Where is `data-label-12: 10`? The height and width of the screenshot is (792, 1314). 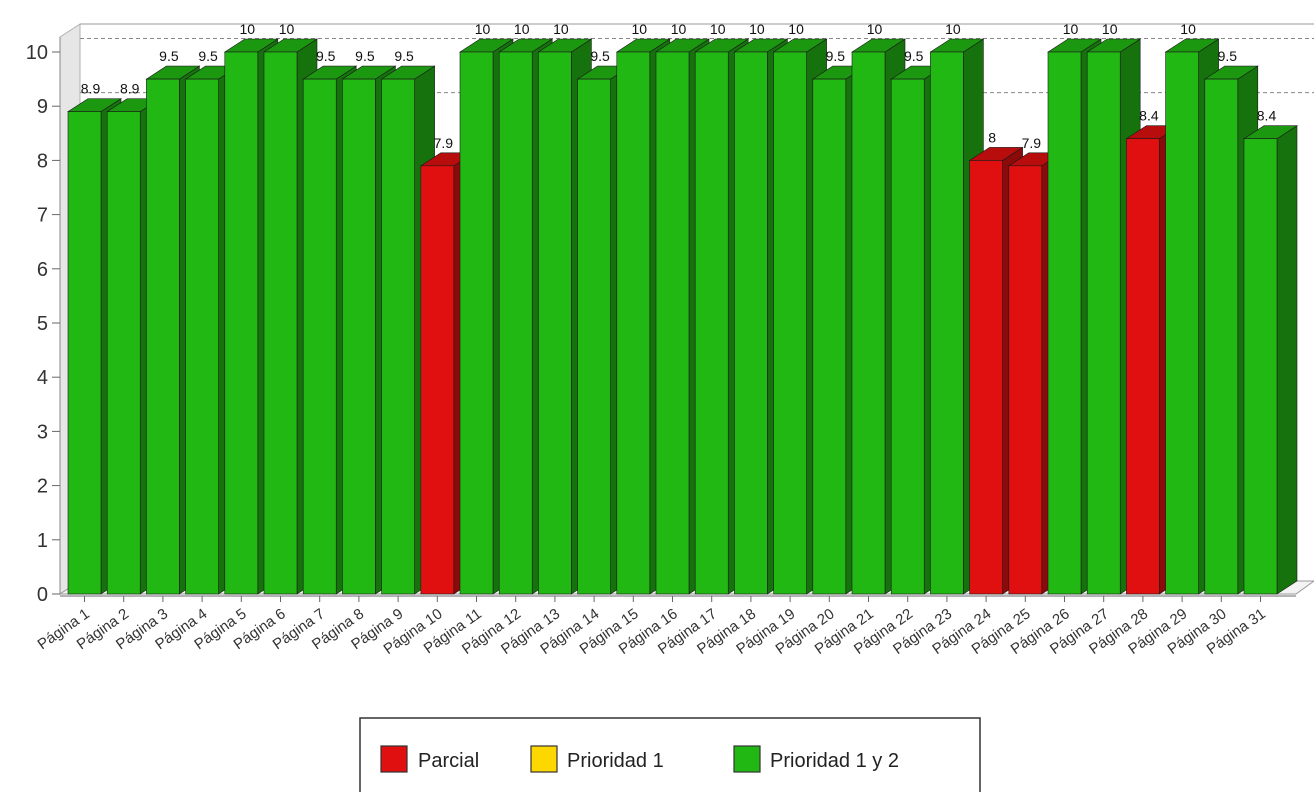 data-label-12: 10 is located at coordinates (522, 29).